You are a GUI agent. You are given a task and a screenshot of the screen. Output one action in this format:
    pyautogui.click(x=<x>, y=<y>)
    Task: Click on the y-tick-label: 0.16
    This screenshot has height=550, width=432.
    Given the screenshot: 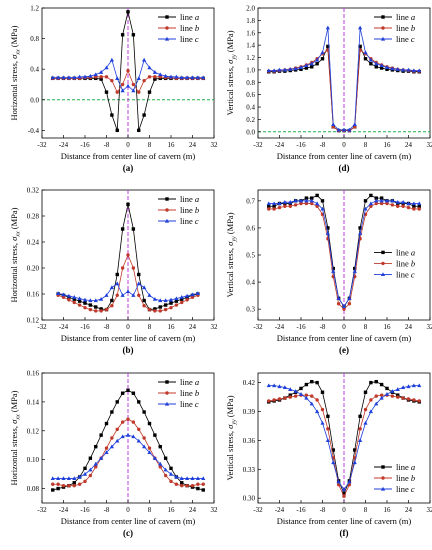 What is the action you would take?
    pyautogui.click(x=33, y=295)
    